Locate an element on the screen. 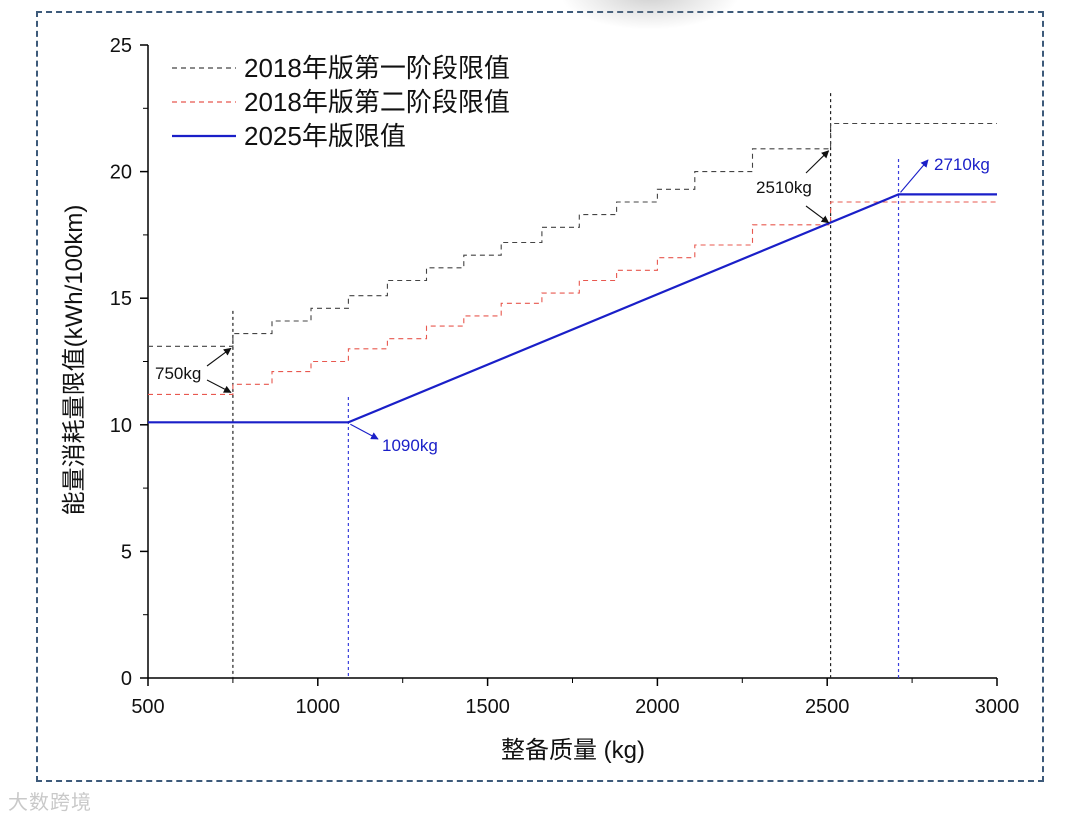  x-tick-label: 2500 is located at coordinates (827, 707).